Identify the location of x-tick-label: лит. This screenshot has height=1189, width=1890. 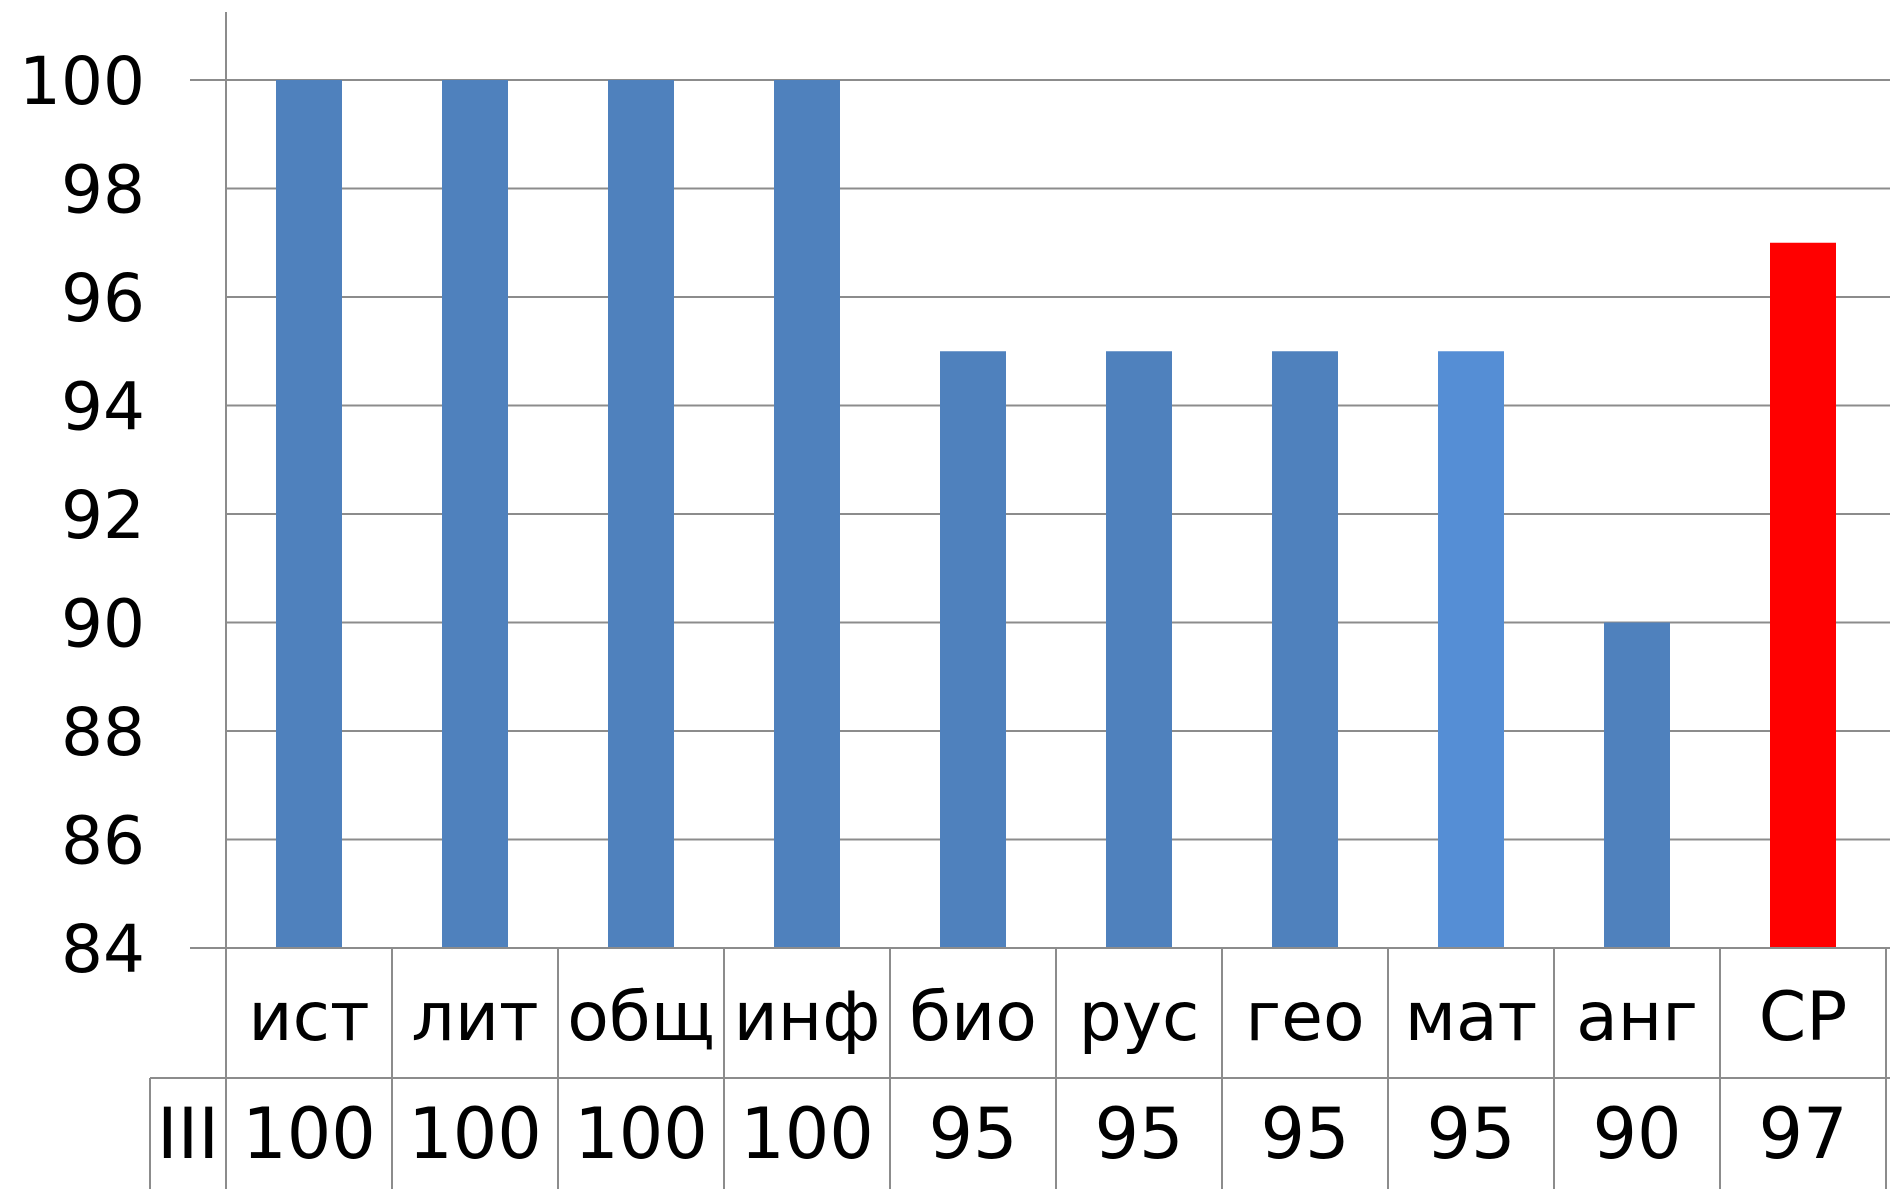
(474, 1017).